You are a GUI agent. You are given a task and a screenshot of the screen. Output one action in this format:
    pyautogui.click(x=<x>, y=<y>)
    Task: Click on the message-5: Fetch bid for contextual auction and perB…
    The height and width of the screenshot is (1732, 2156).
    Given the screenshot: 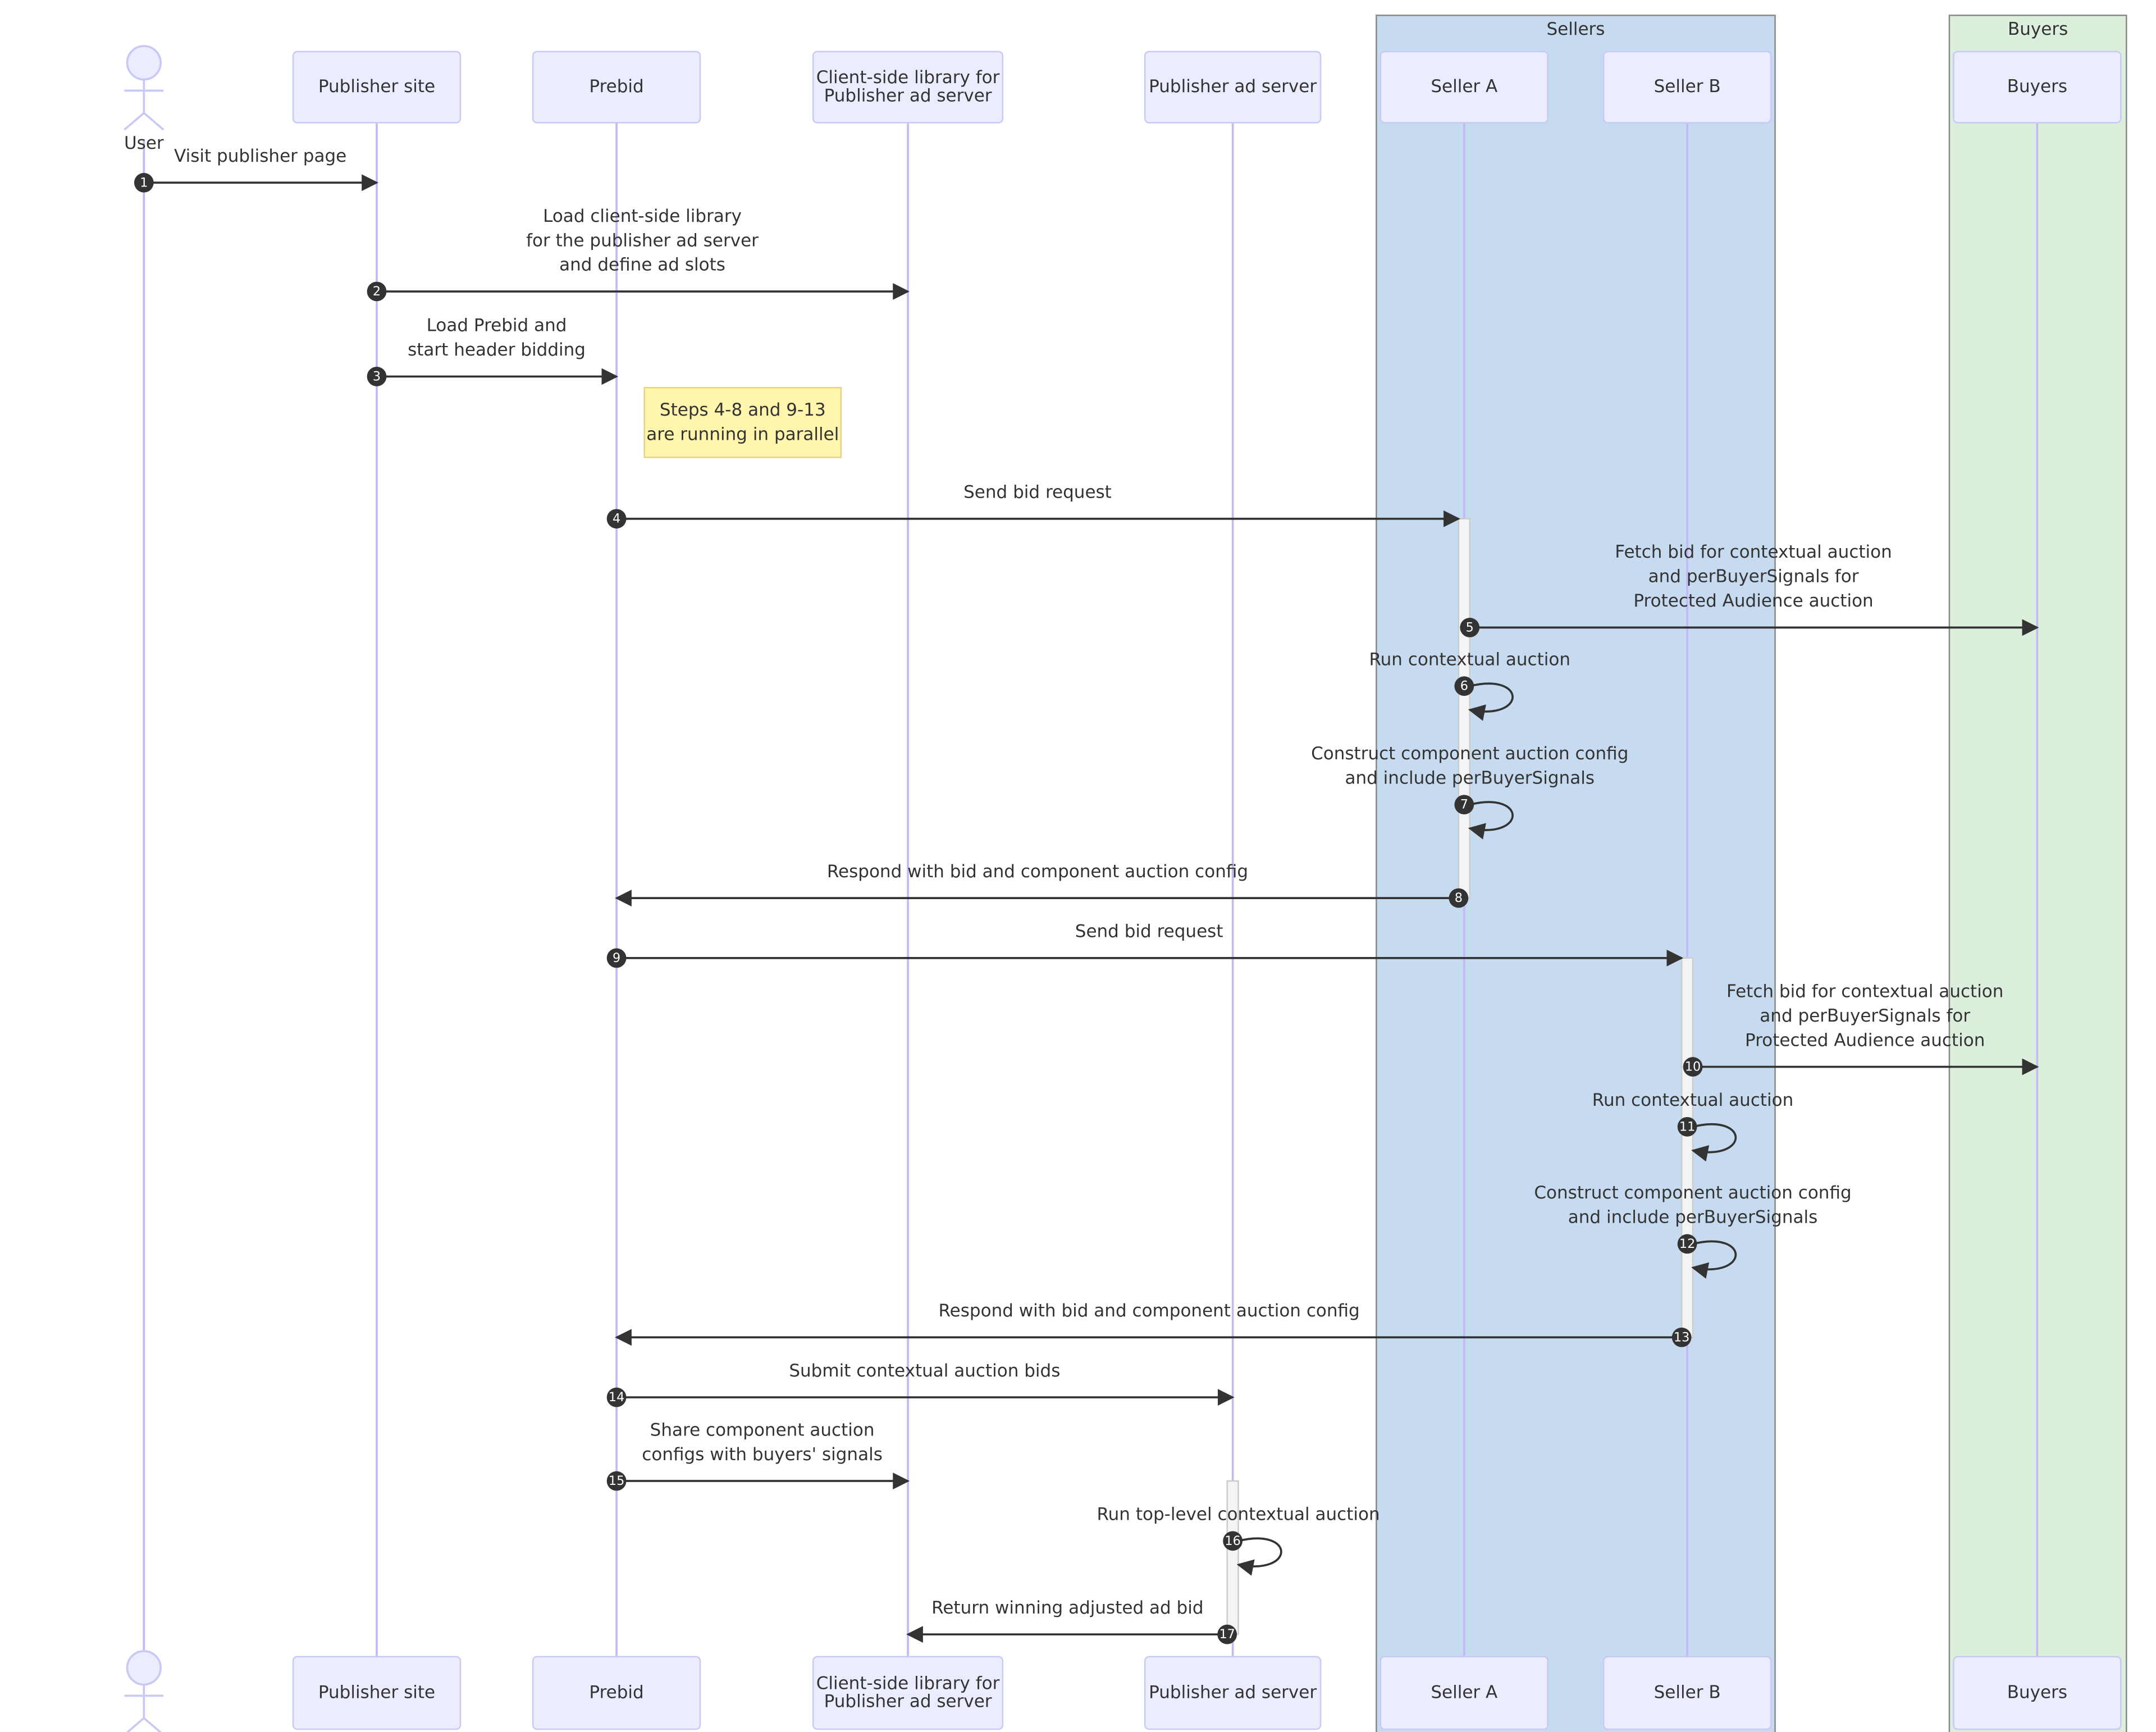 What is the action you would take?
    pyautogui.click(x=1749, y=590)
    